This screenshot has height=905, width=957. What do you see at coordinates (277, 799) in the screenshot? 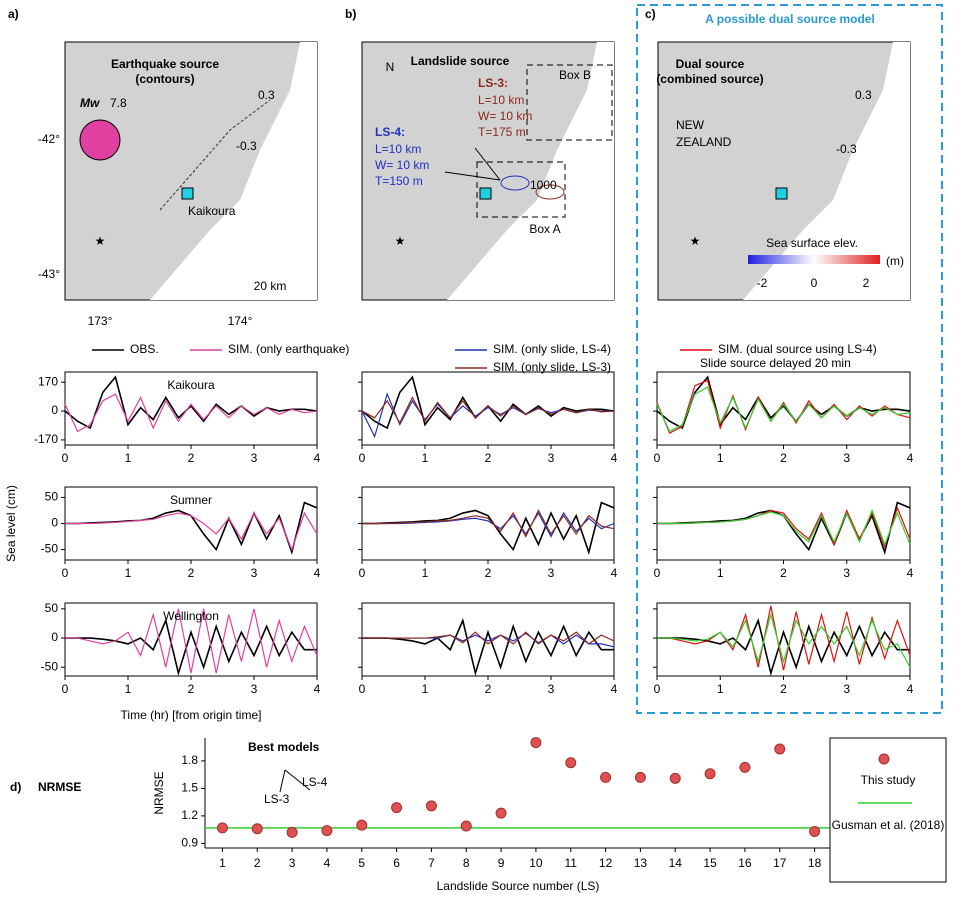
I see `annotation: LS-3` at bounding box center [277, 799].